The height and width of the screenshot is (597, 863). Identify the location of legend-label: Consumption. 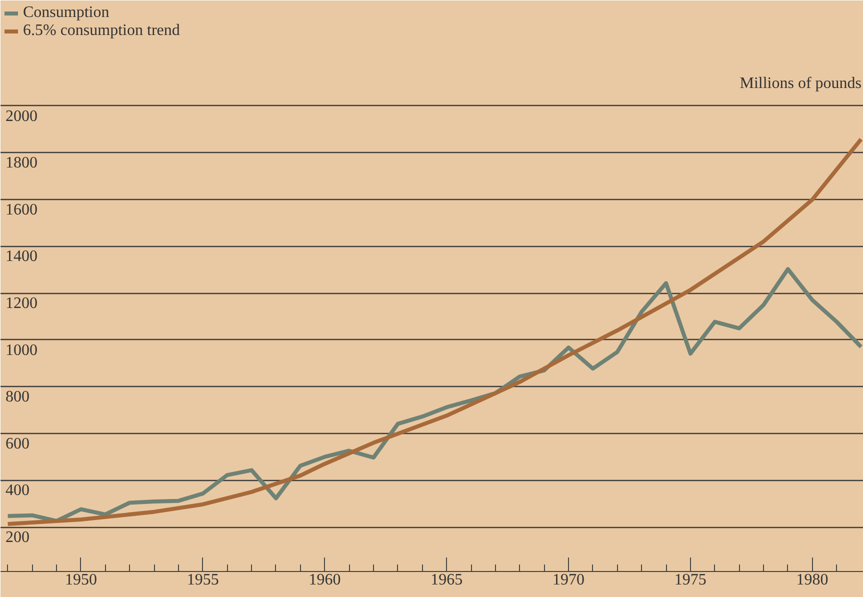
(66, 13).